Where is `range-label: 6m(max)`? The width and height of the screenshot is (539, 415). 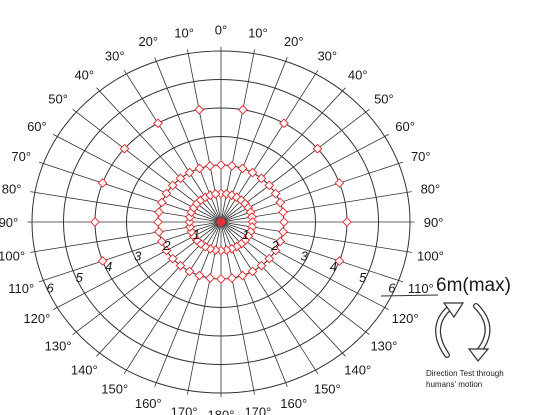 range-label: 6m(max) is located at coordinates (473, 285).